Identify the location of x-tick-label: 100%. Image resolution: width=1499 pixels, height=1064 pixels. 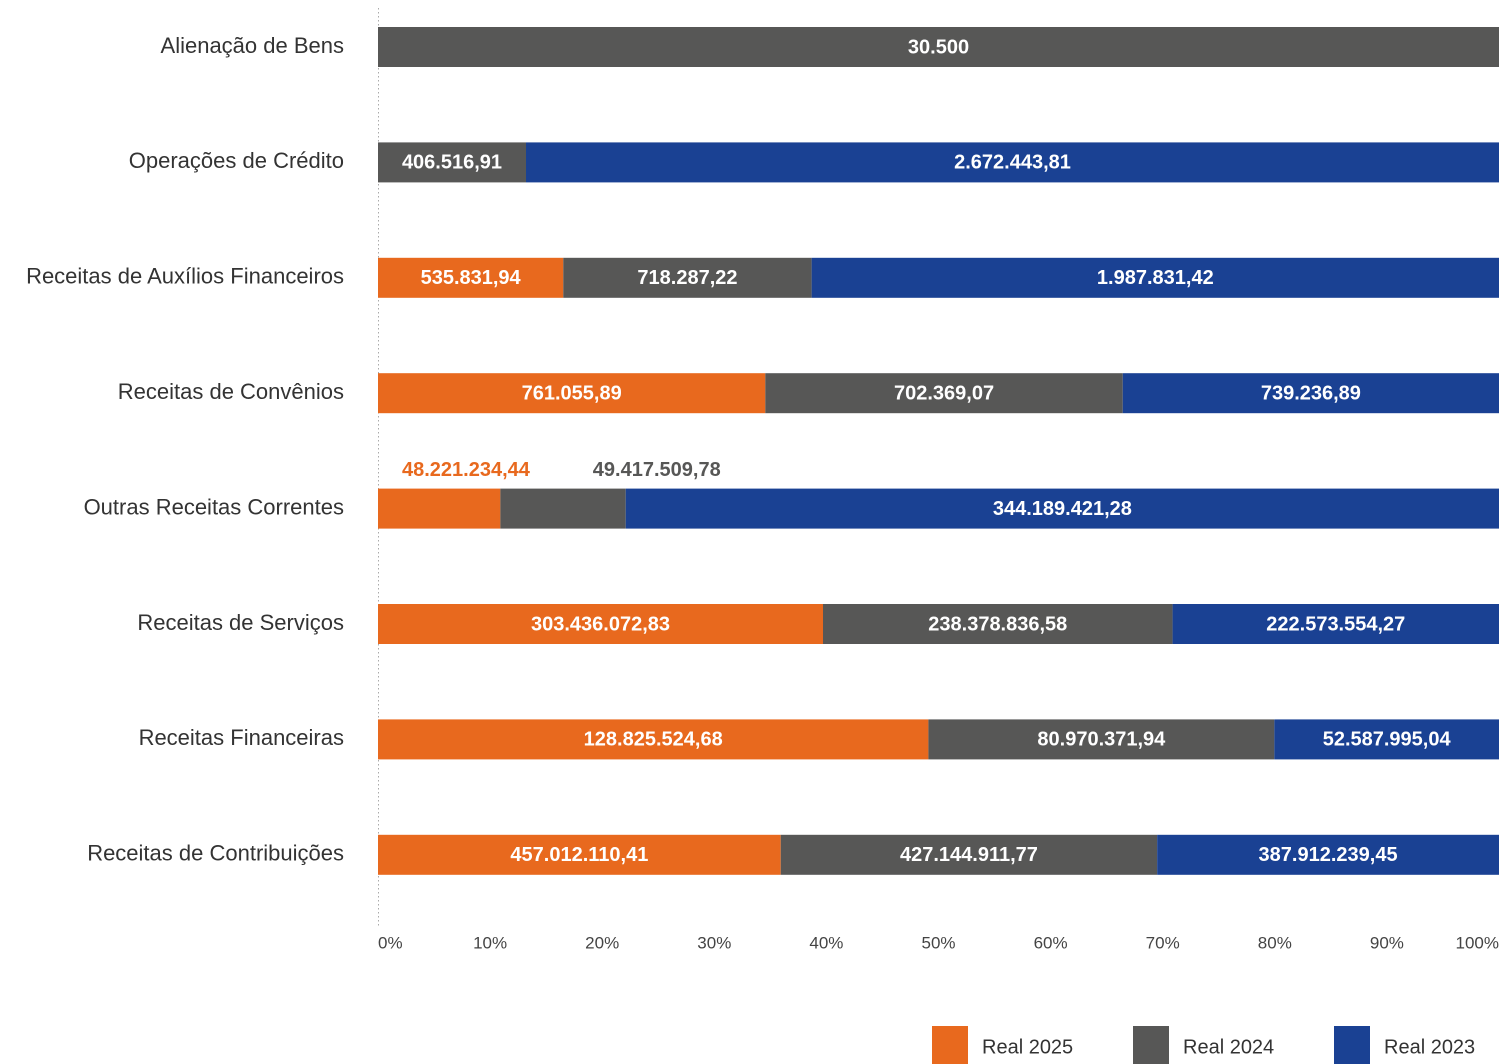
(1477, 942).